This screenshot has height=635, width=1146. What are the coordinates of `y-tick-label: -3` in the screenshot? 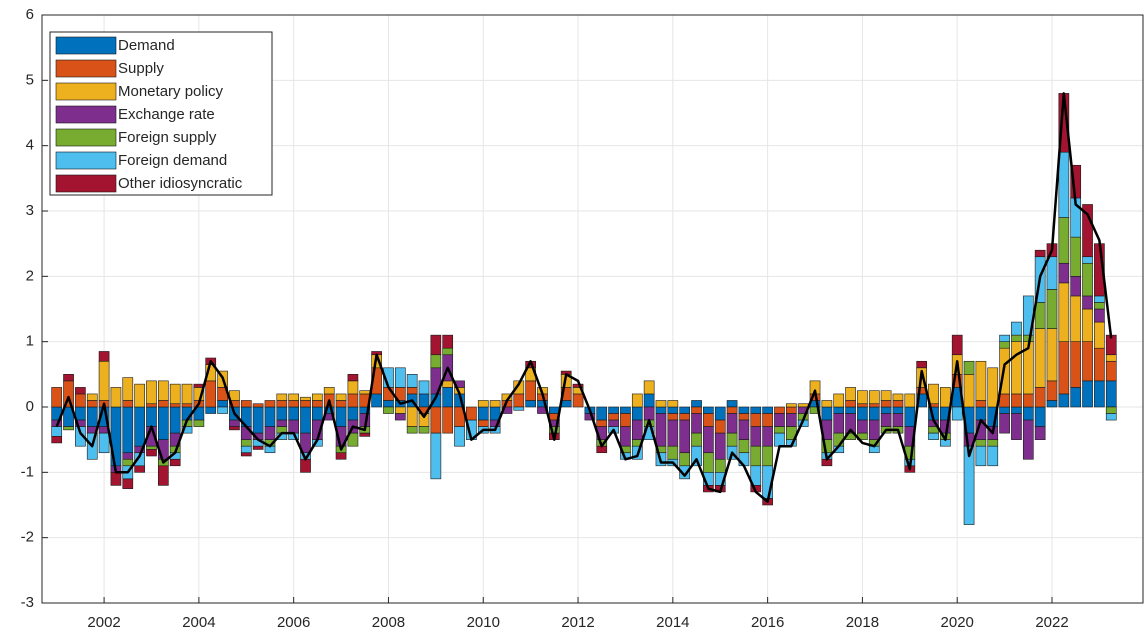 It's located at (27, 602).